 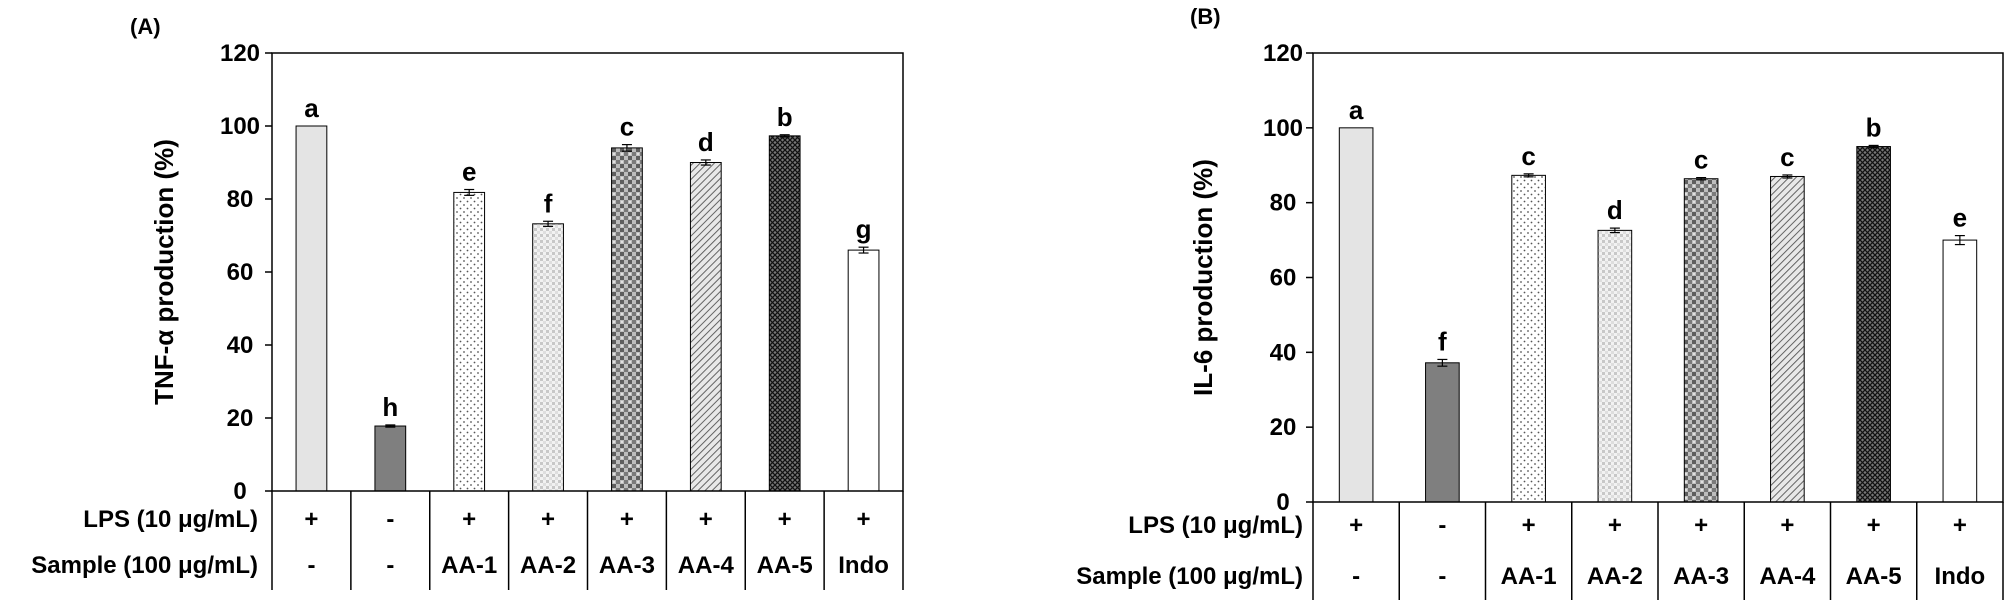 What do you see at coordinates (1203, 277) in the screenshot?
I see `y-axis-label: IL-6 production (%)` at bounding box center [1203, 277].